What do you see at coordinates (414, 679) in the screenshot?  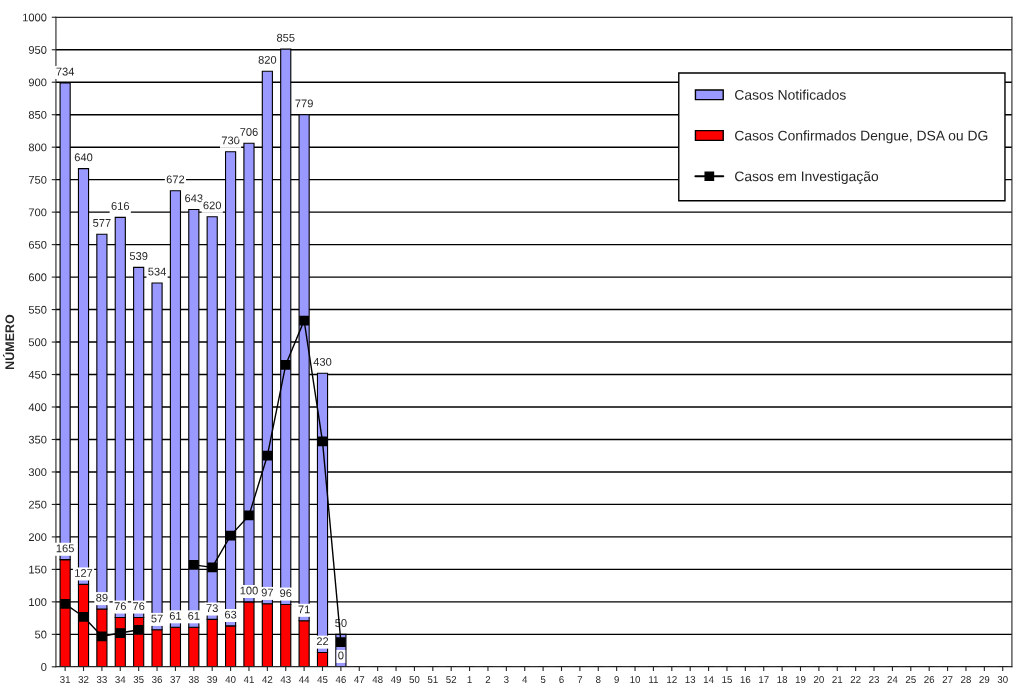 I see `x-tick-label: 50` at bounding box center [414, 679].